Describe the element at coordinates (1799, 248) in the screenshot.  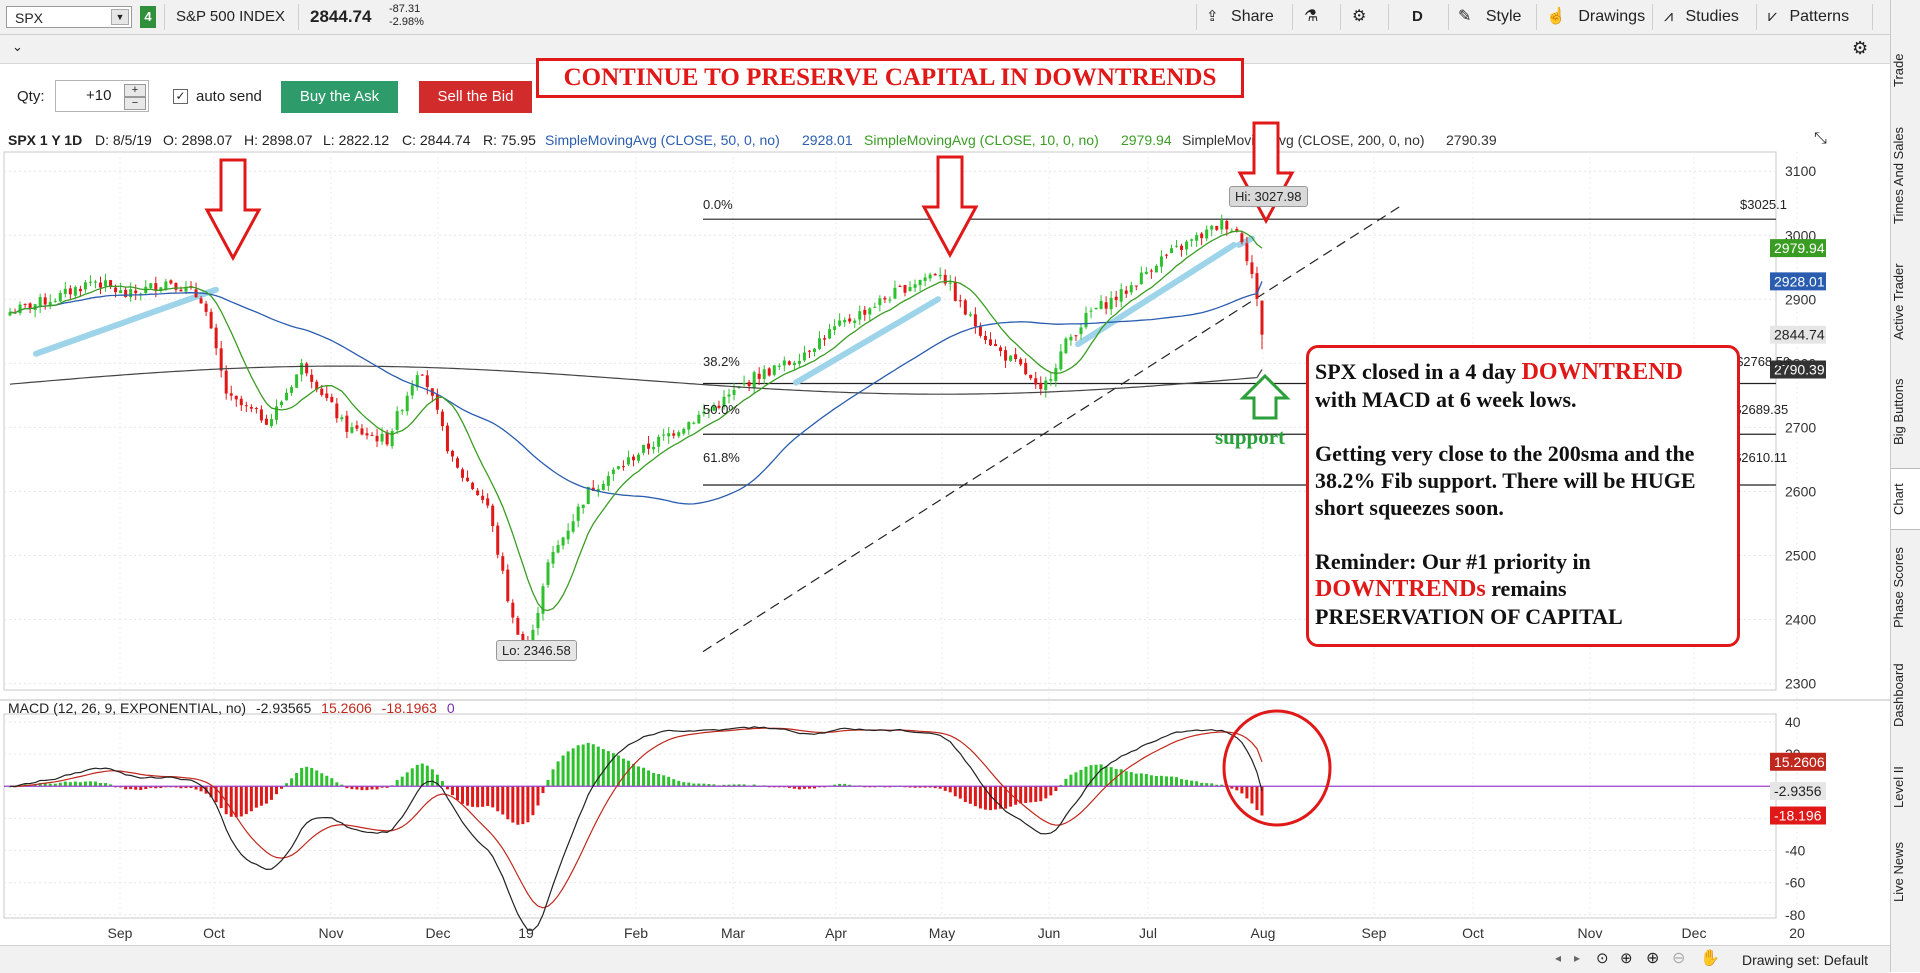
I see `sma10-badge-text: 2979.94` at that location.